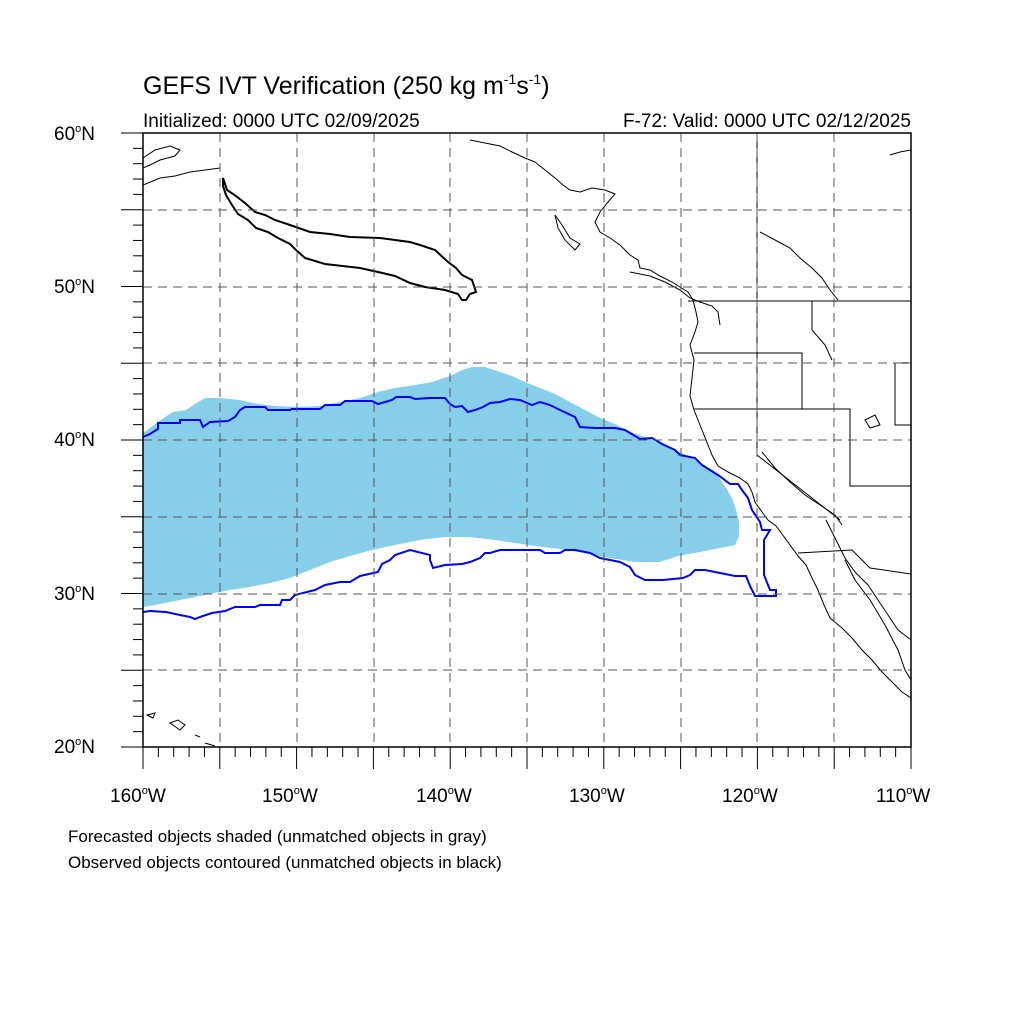 The height and width of the screenshot is (1024, 1024). What do you see at coordinates (767, 121) in the screenshot?
I see `valid-time: F-72: Valid: 0000 UTC 02/12/2025` at bounding box center [767, 121].